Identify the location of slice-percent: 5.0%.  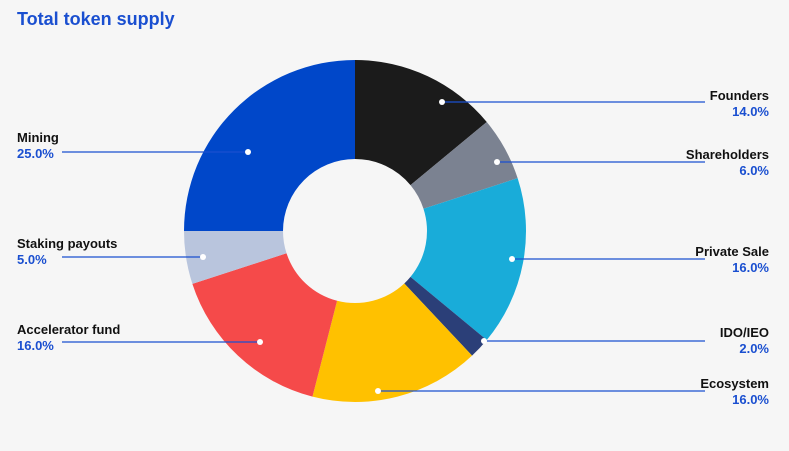
(32, 259).